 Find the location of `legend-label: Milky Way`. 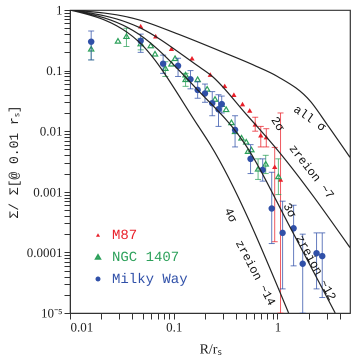

legend-label: Milky Way is located at coordinates (150, 280).